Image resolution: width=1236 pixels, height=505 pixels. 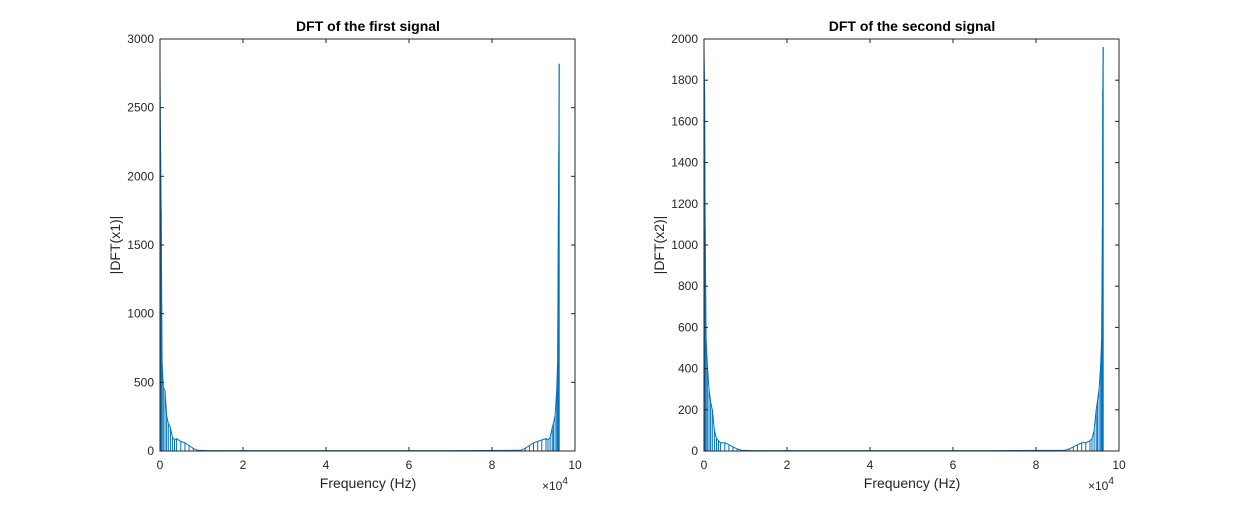 I want to click on chart-left-x-exponent-power: 4, so click(x=565, y=481).